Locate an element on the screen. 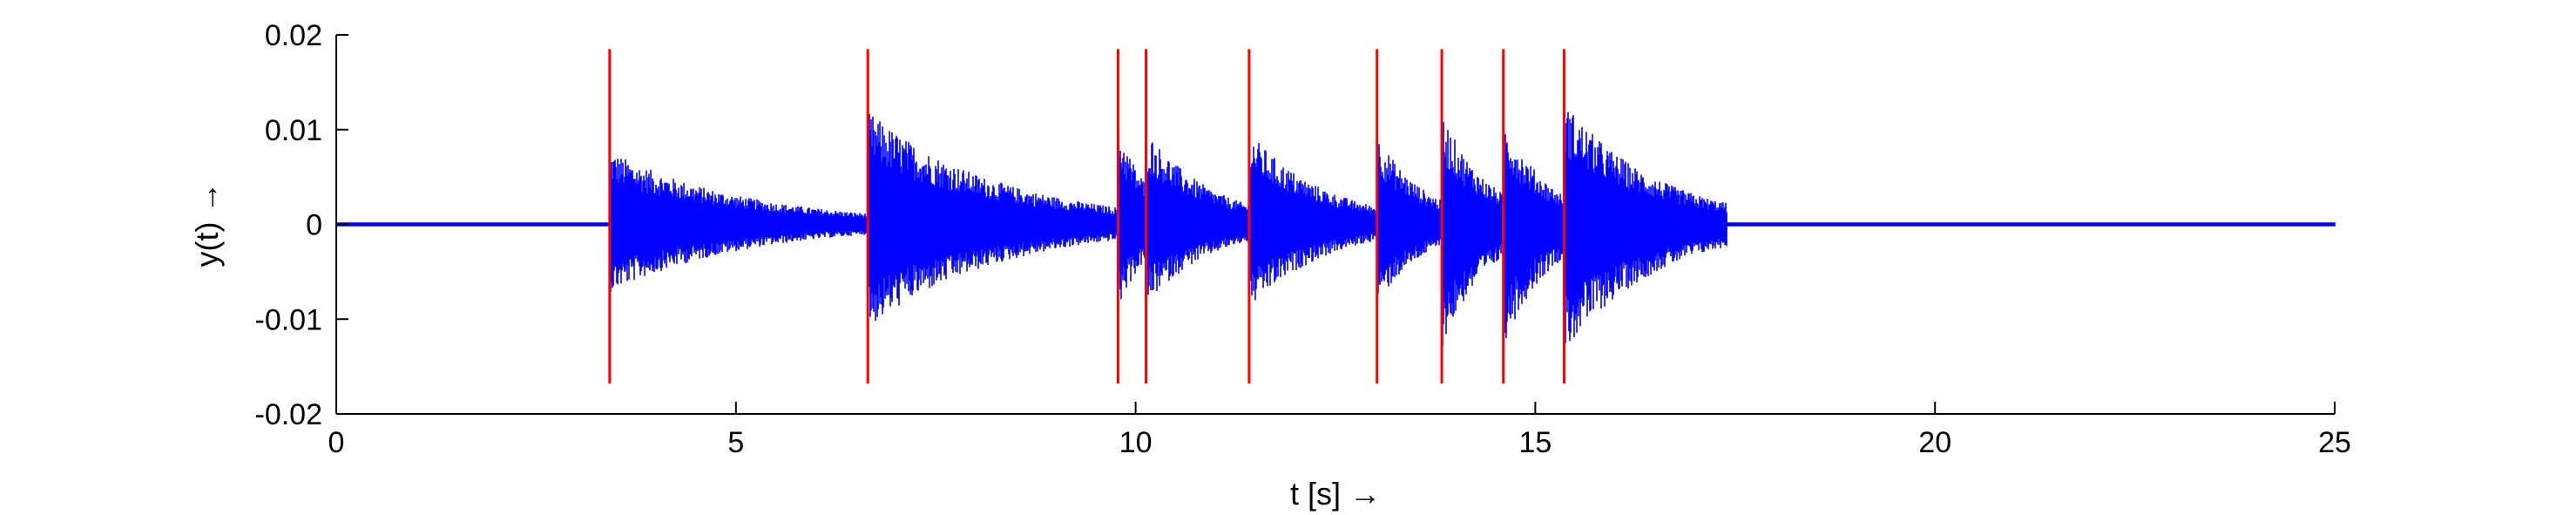 The height and width of the screenshot is (515, 2576). y-tick-label: 0.01 is located at coordinates (293, 130).